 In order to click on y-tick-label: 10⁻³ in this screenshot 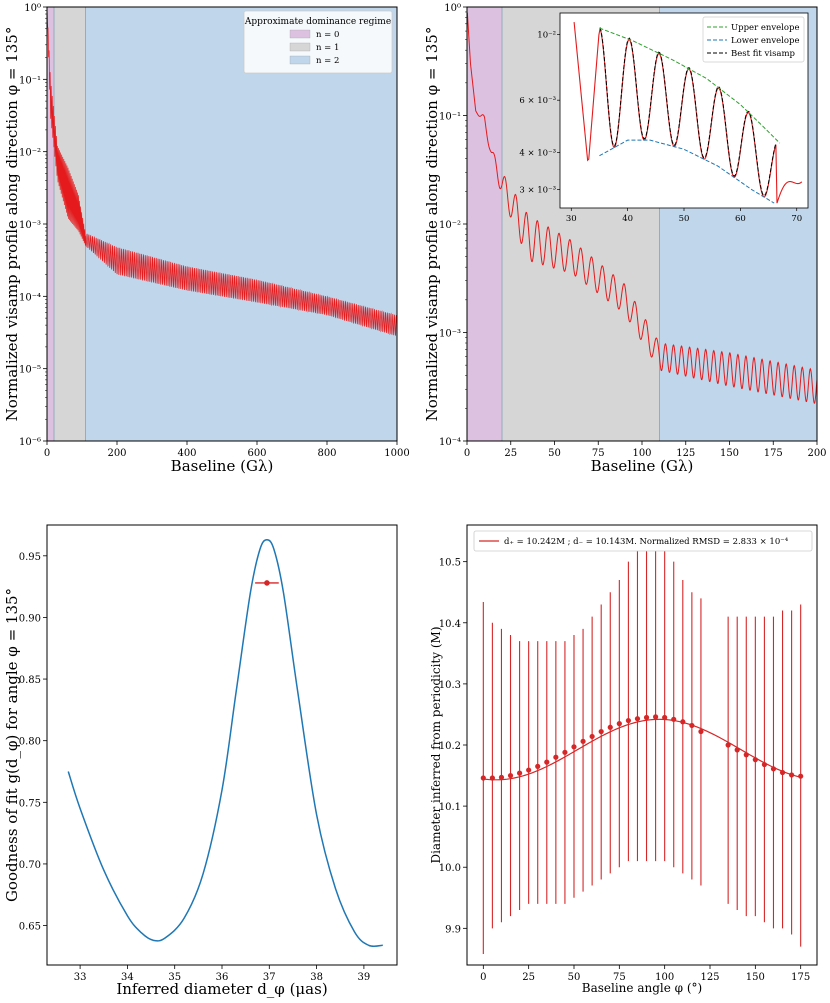, I will do `click(30, 225)`.